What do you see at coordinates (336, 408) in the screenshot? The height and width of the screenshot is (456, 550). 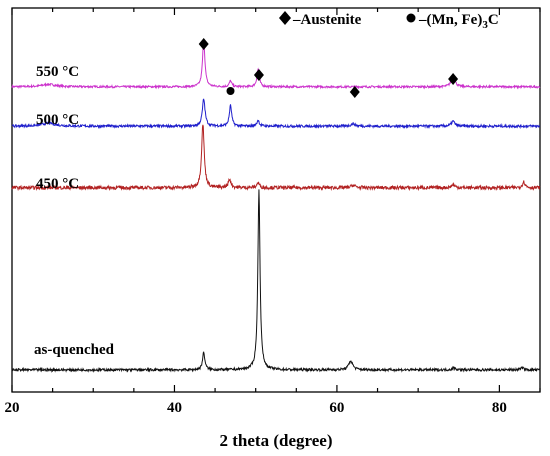 I see `x-tick-label-60: 60` at bounding box center [336, 408].